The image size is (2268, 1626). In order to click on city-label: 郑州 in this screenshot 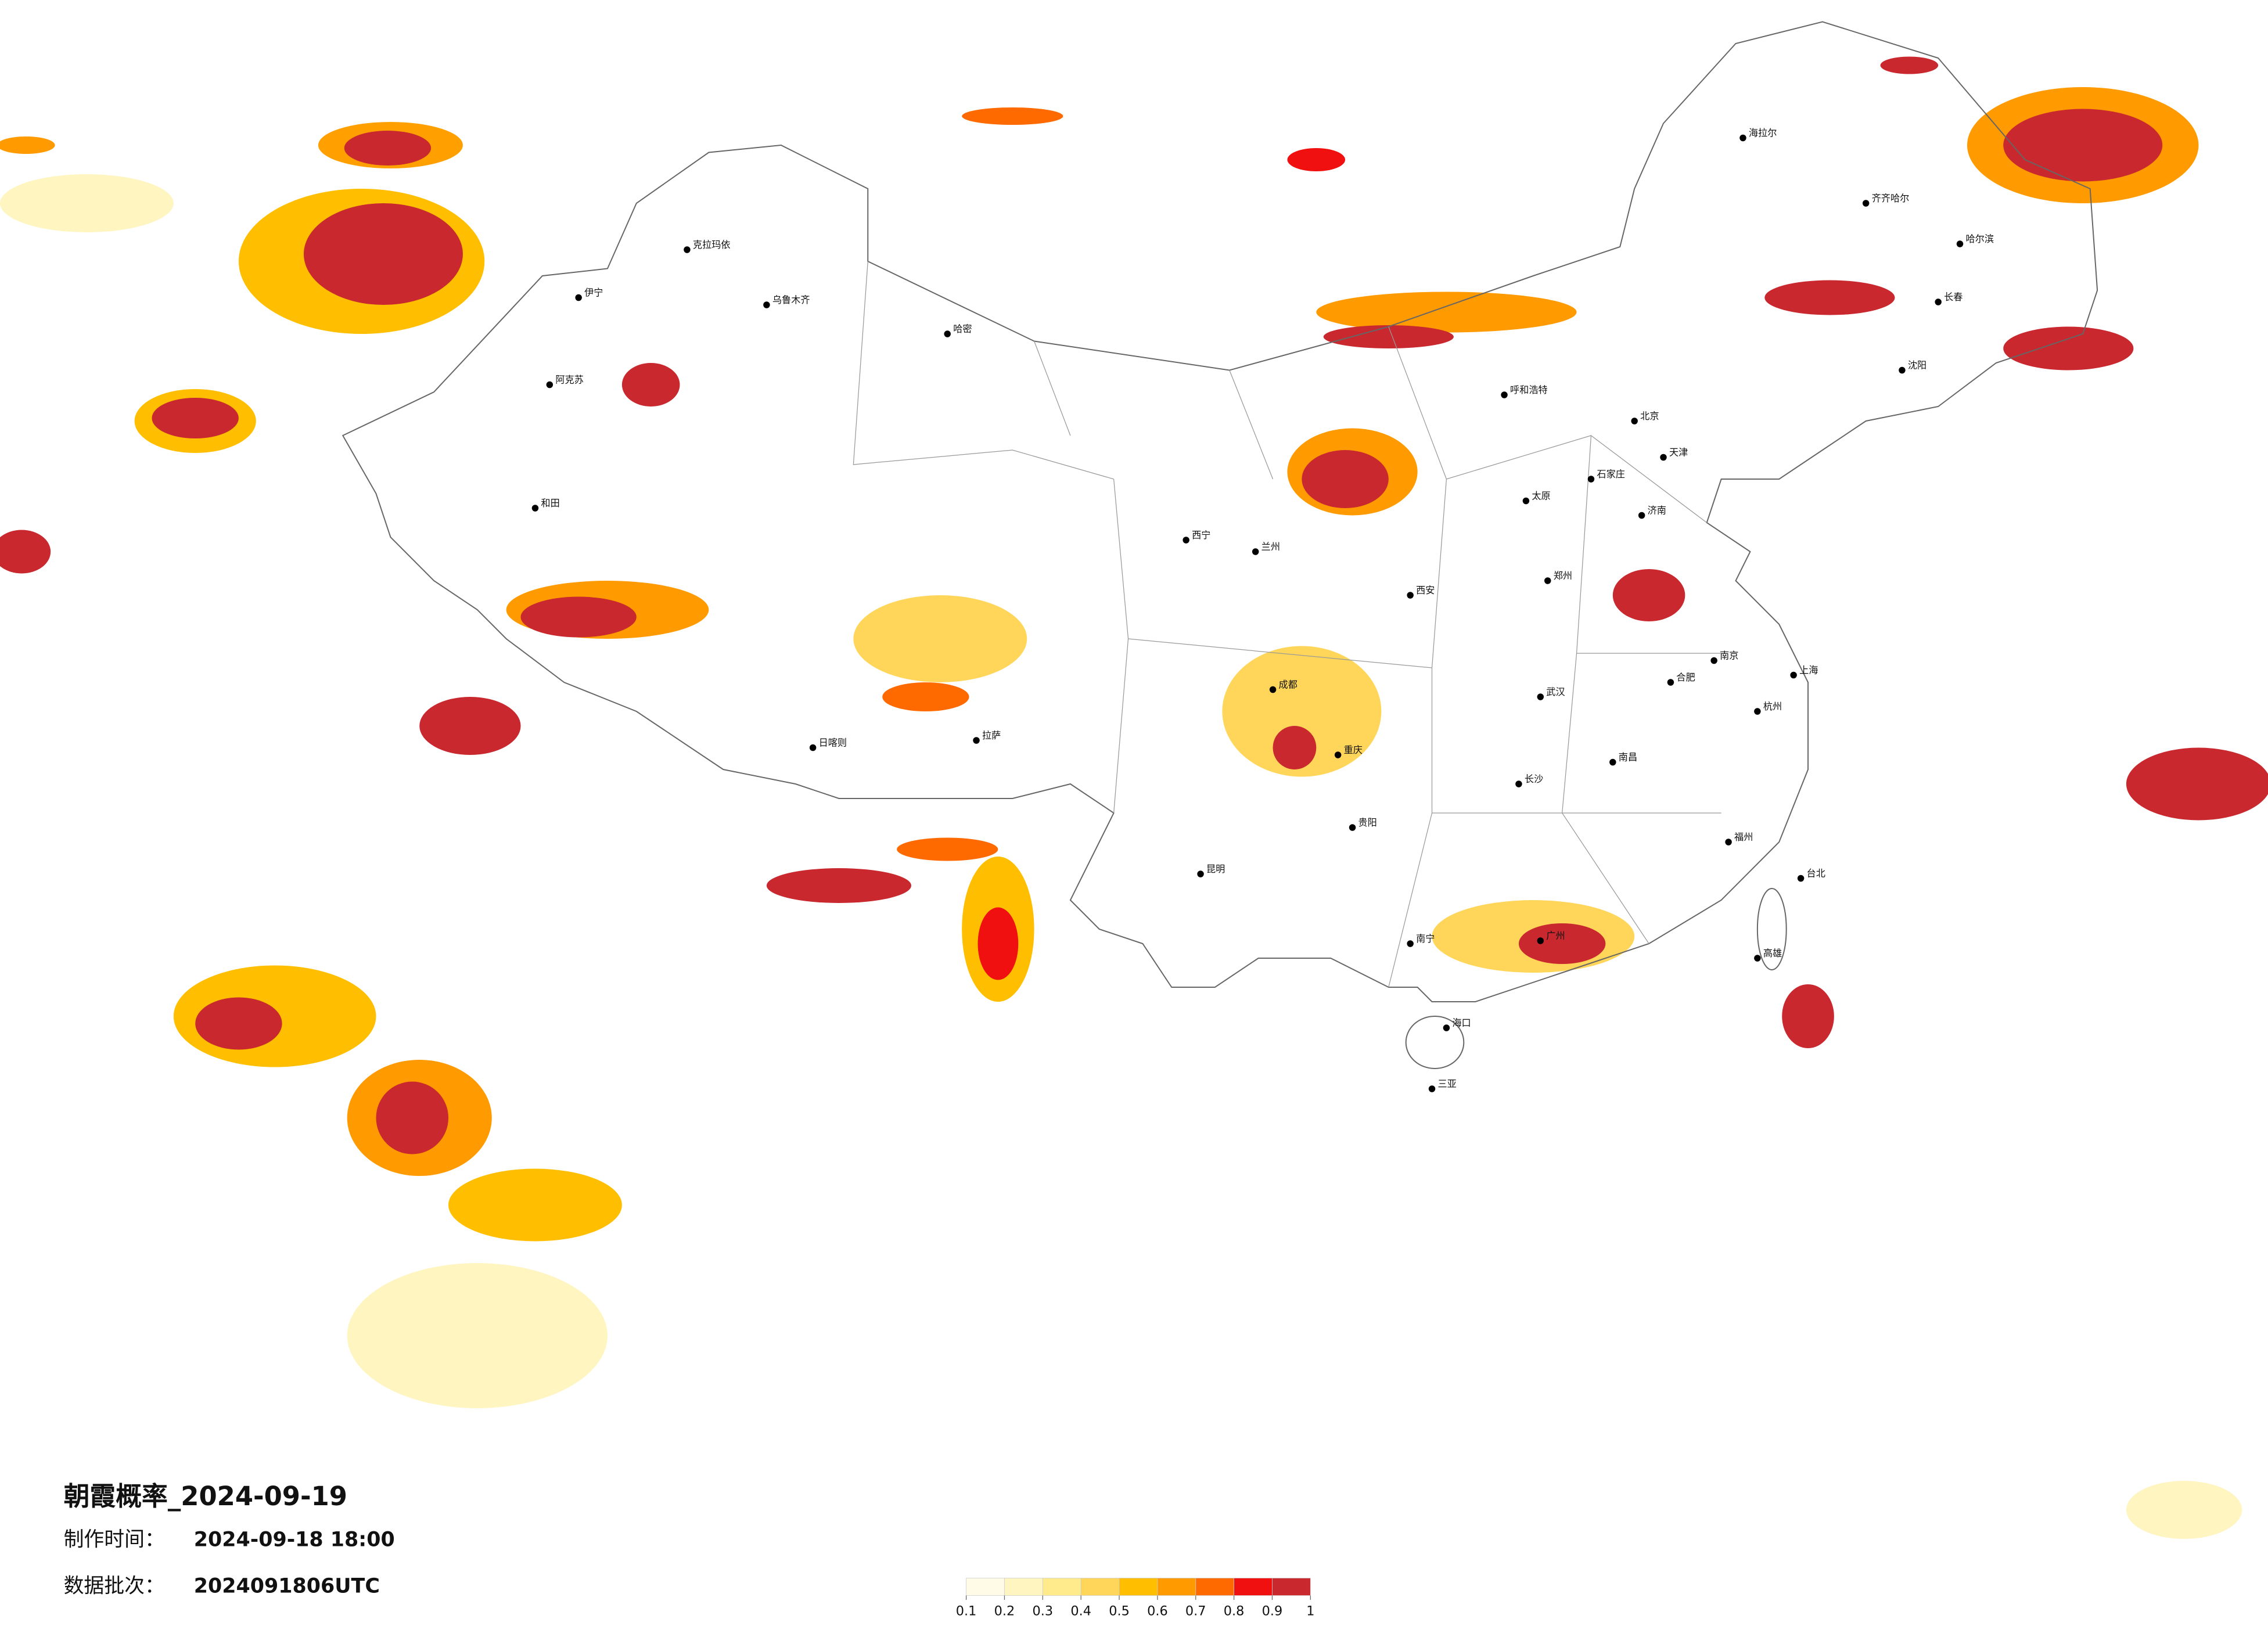, I will do `click(1563, 575)`.